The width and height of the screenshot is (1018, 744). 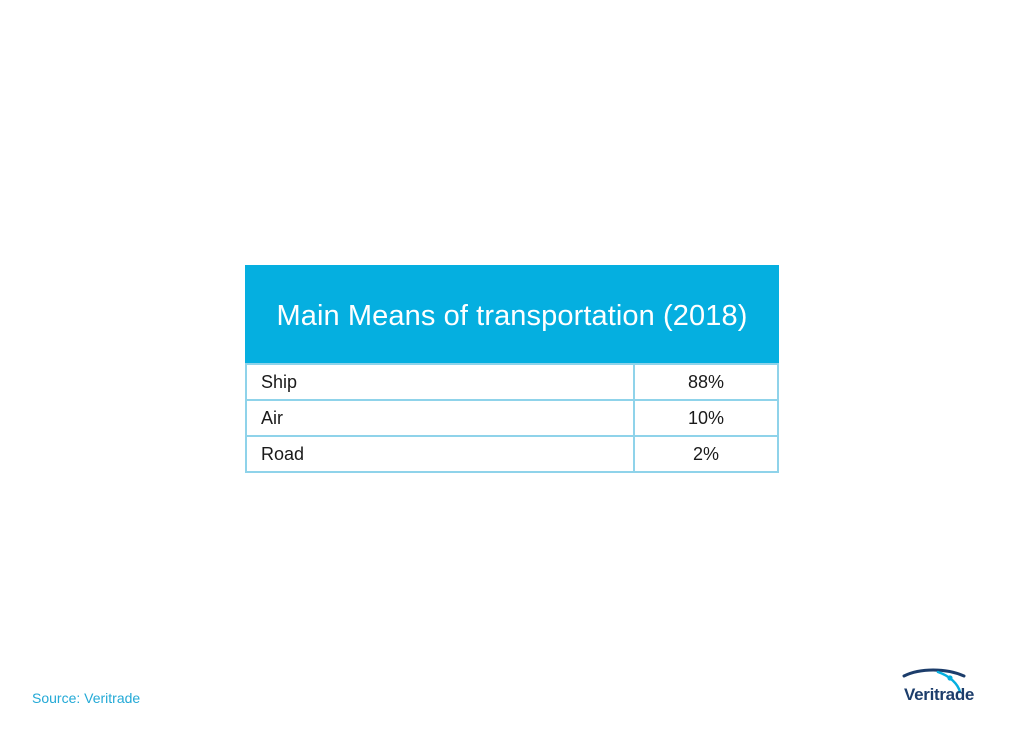 What do you see at coordinates (706, 418) in the screenshot?
I see `row-value: 10%` at bounding box center [706, 418].